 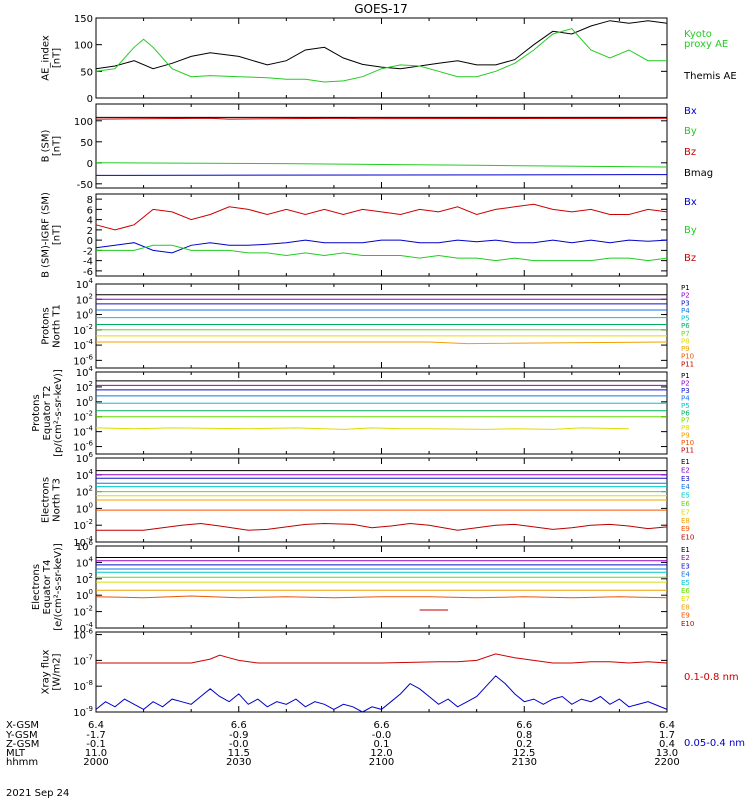 I want to click on legend-label: P6, so click(x=685, y=326).